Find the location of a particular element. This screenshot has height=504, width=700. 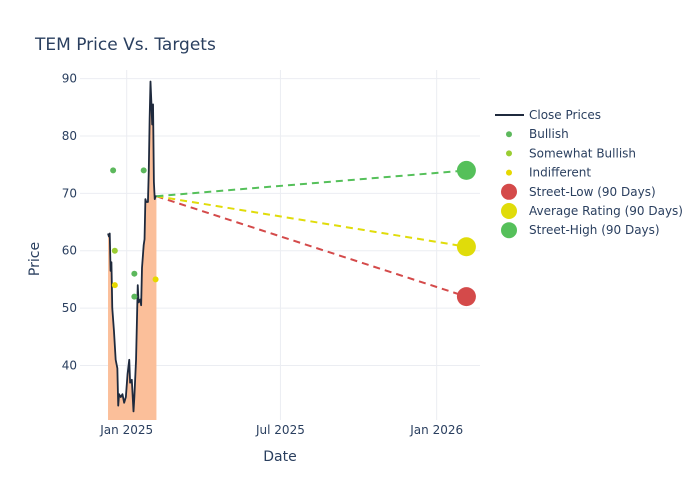

chart-title: TEM Price Vs. Targets is located at coordinates (125, 45).